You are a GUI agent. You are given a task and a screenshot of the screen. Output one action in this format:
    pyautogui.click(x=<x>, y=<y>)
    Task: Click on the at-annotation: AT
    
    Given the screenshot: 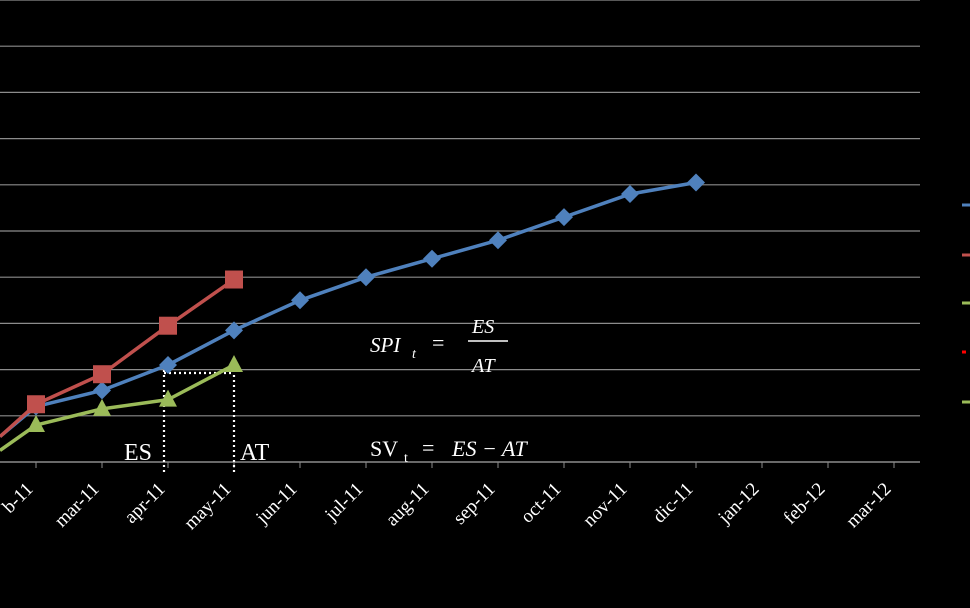 What is the action you would take?
    pyautogui.click(x=255, y=453)
    